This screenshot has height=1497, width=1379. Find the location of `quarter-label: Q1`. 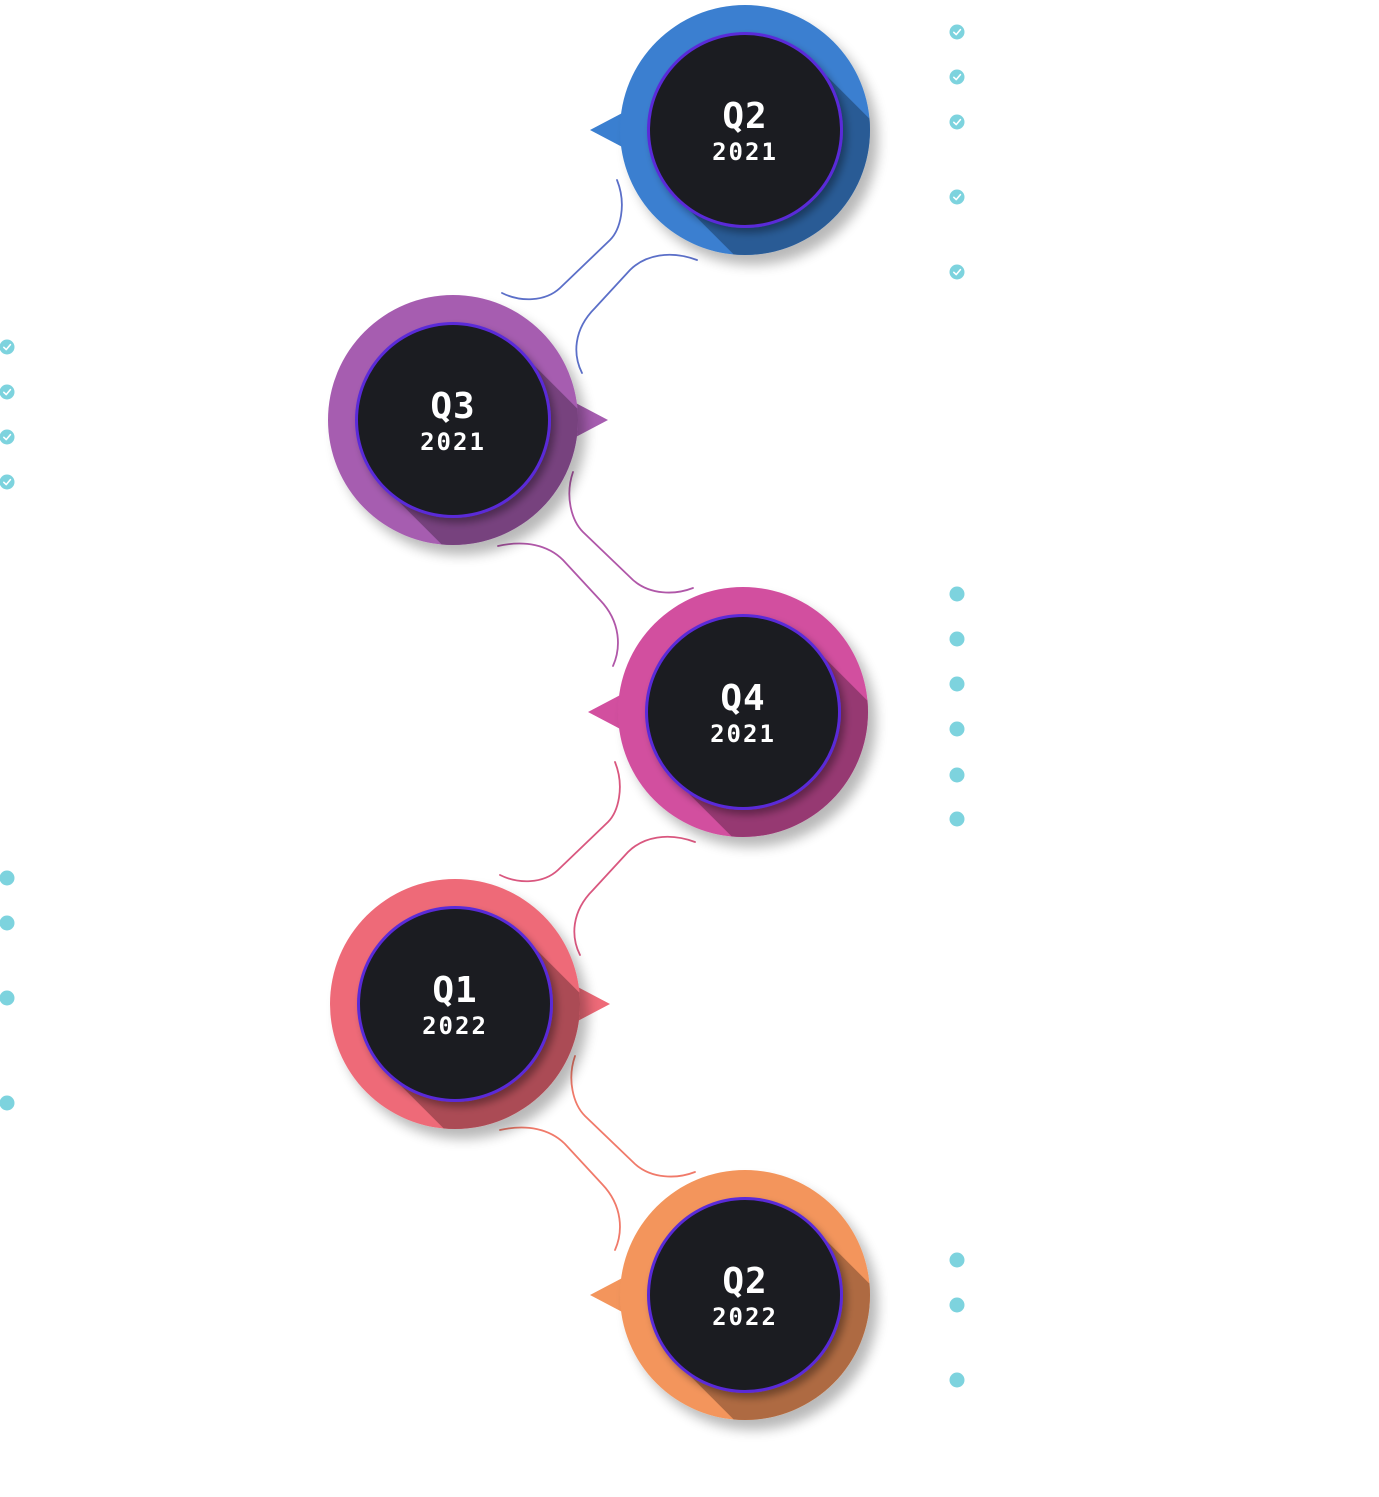

quarter-label: Q1 is located at coordinates (454, 990).